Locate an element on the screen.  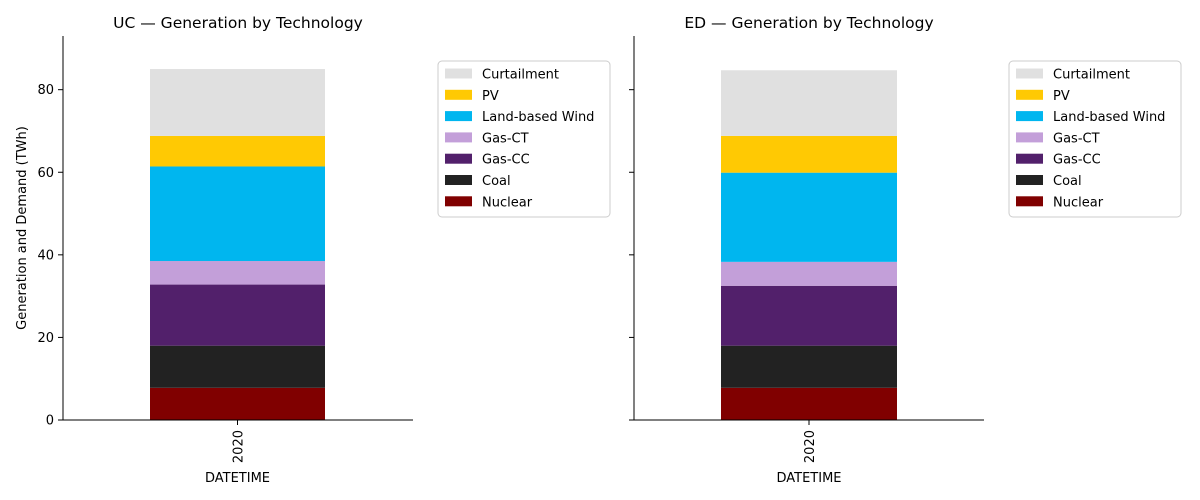
chart-title: ED — Generation by Technology is located at coordinates (808, 23).